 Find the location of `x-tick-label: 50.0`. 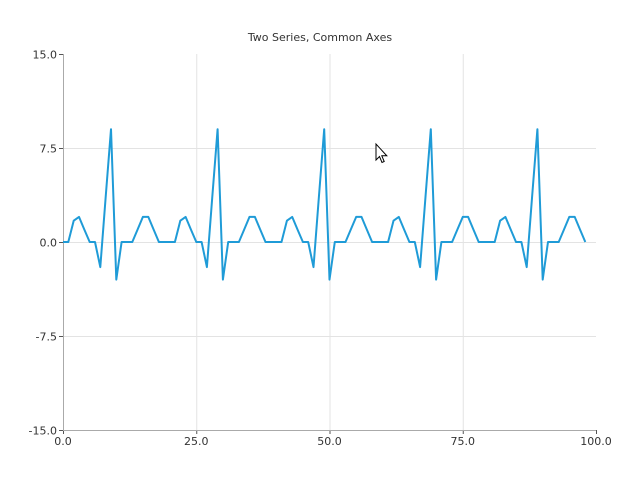

x-tick-label: 50.0 is located at coordinates (329, 441).